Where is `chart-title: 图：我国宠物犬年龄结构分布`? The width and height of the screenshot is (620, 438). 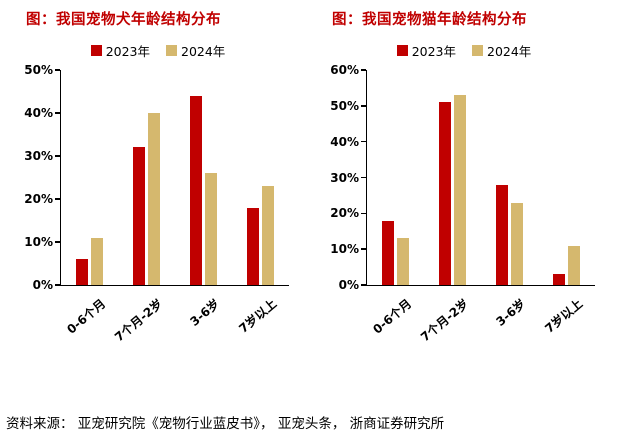 chart-title: 图：我国宠物犬年龄结构分布 is located at coordinates (123, 20).